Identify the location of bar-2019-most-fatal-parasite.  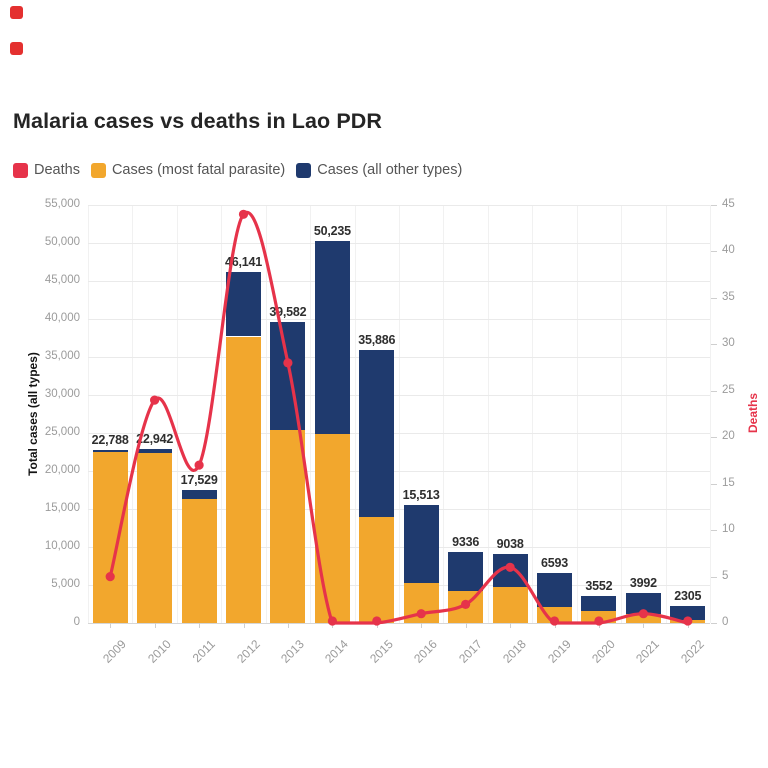
(554, 615).